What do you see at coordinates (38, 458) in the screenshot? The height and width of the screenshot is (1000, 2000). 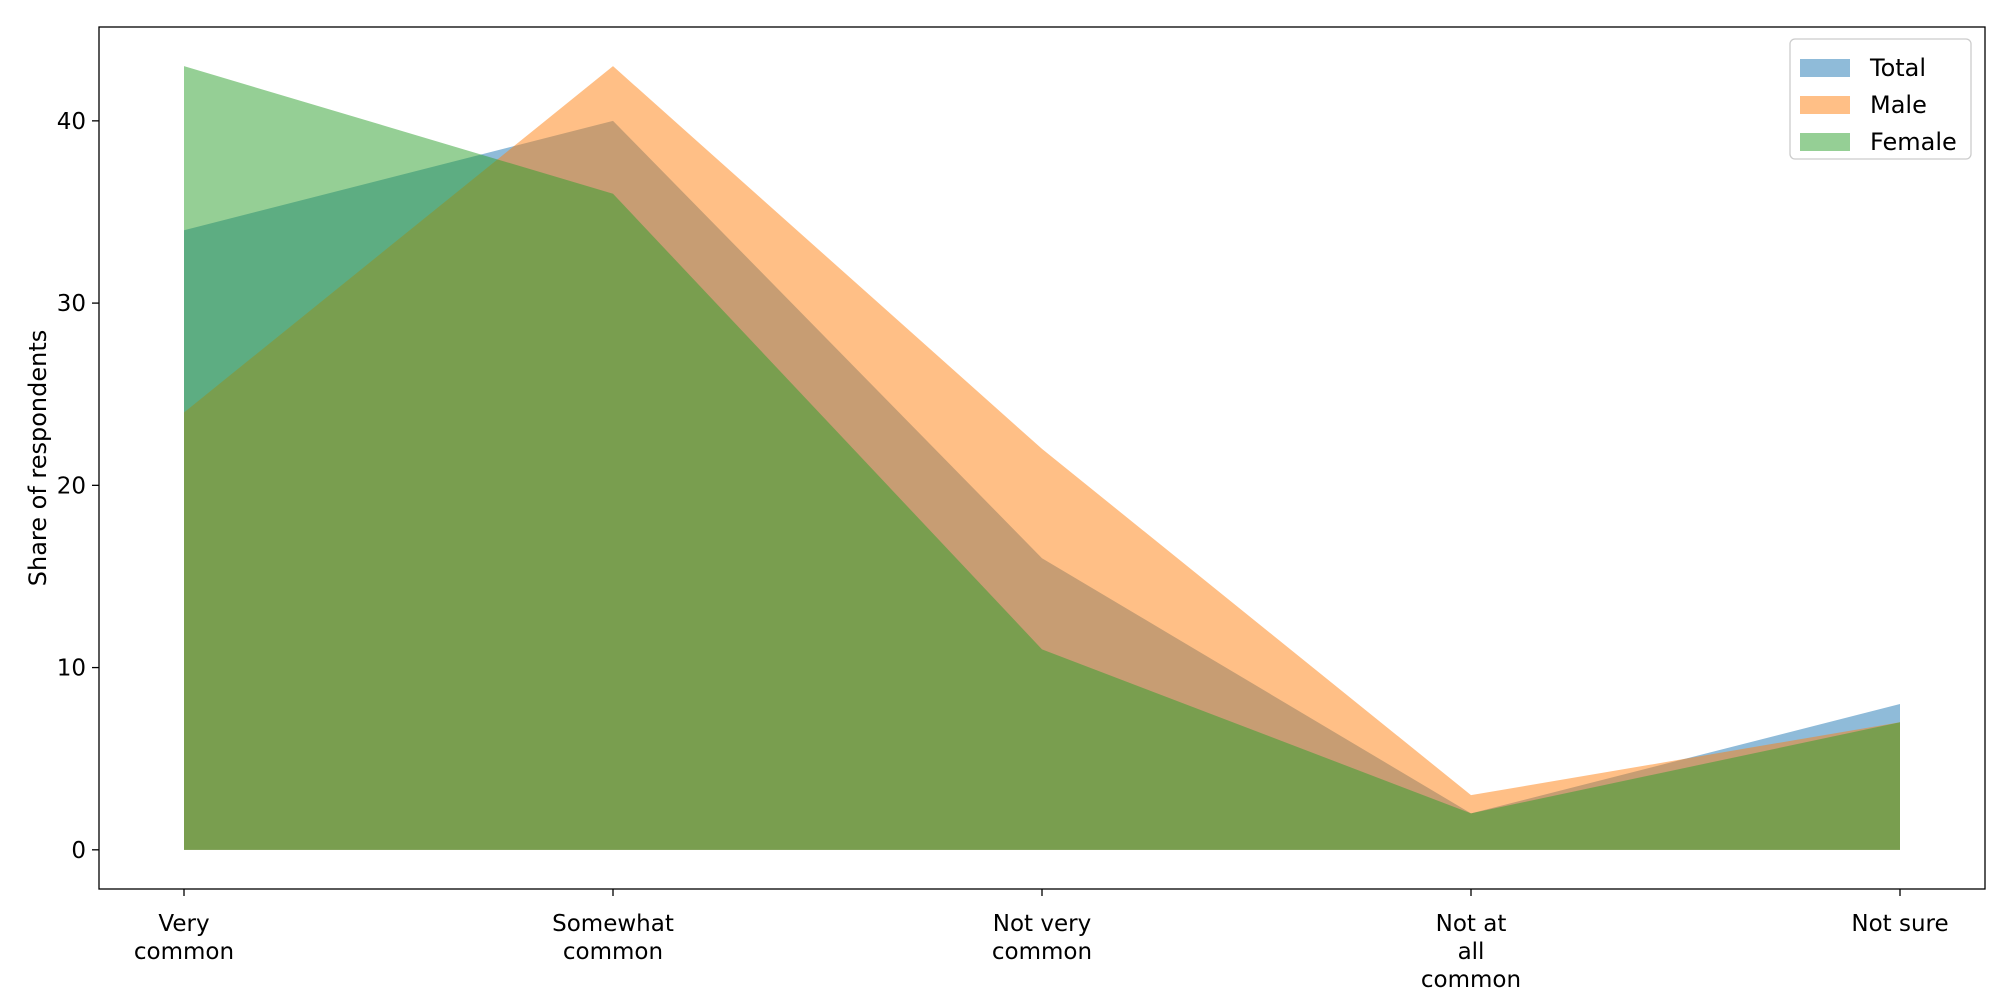 I see `y-axis-title: Share of respondents` at bounding box center [38, 458].